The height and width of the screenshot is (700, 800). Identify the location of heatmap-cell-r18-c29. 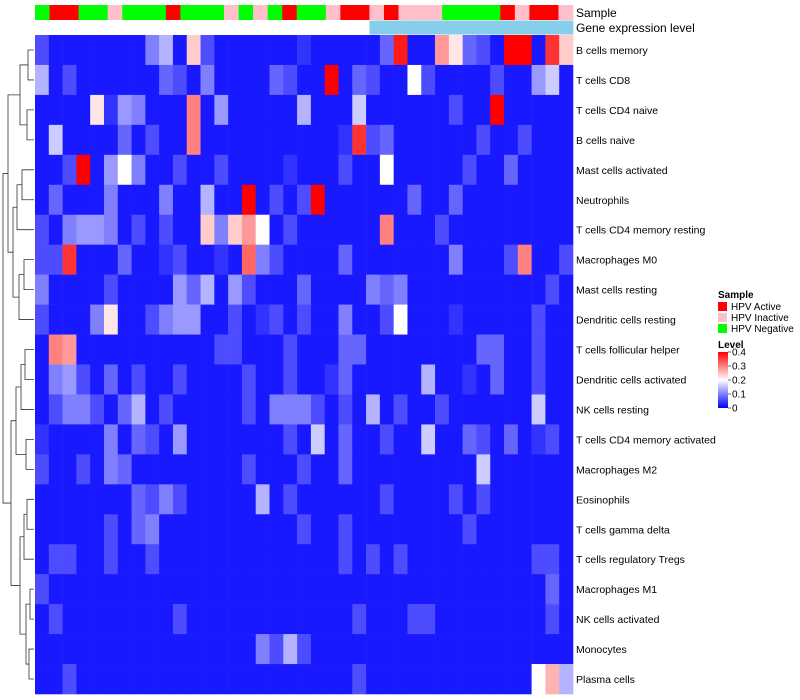
(442, 589).